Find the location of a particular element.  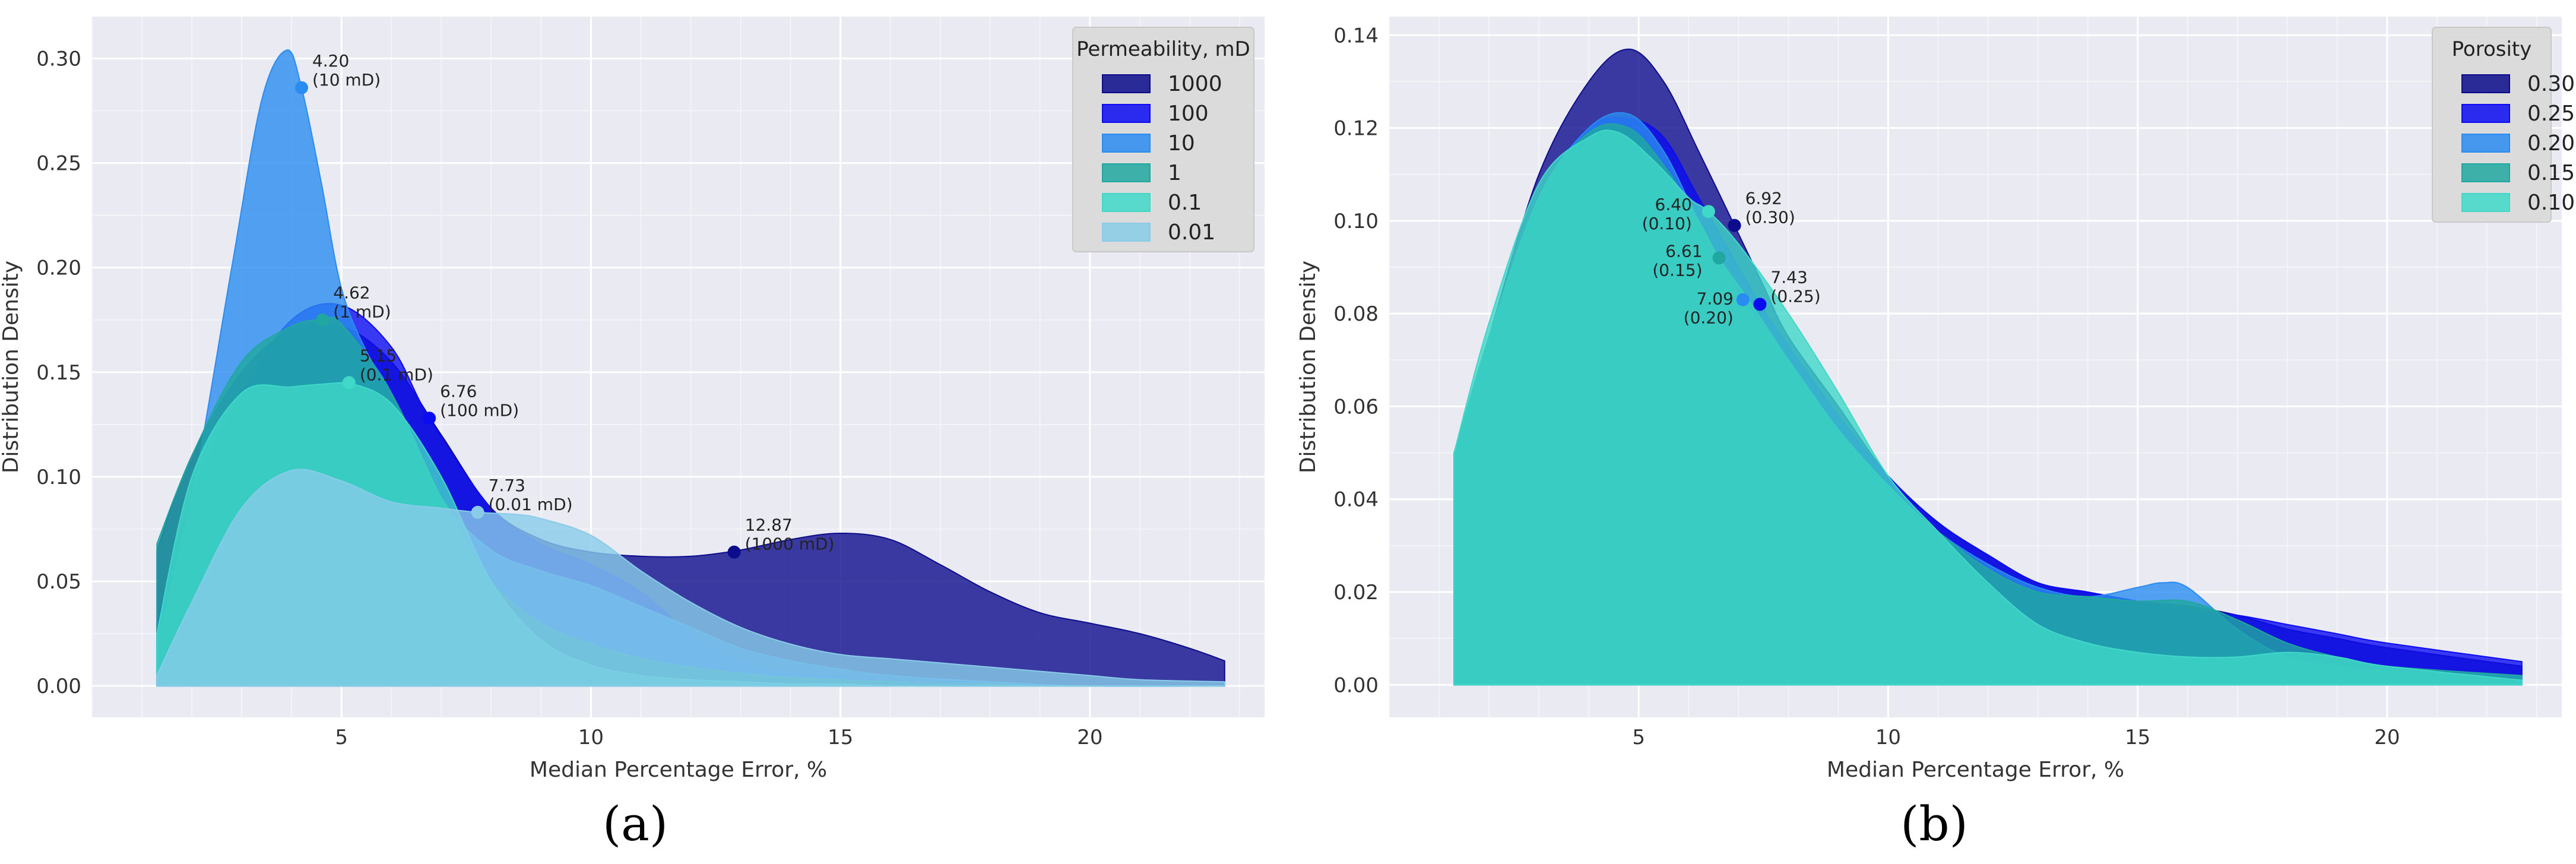

legend: Porosity 0.30 0.25 0.20 0.15 0.10 is located at coordinates (2504, 125).